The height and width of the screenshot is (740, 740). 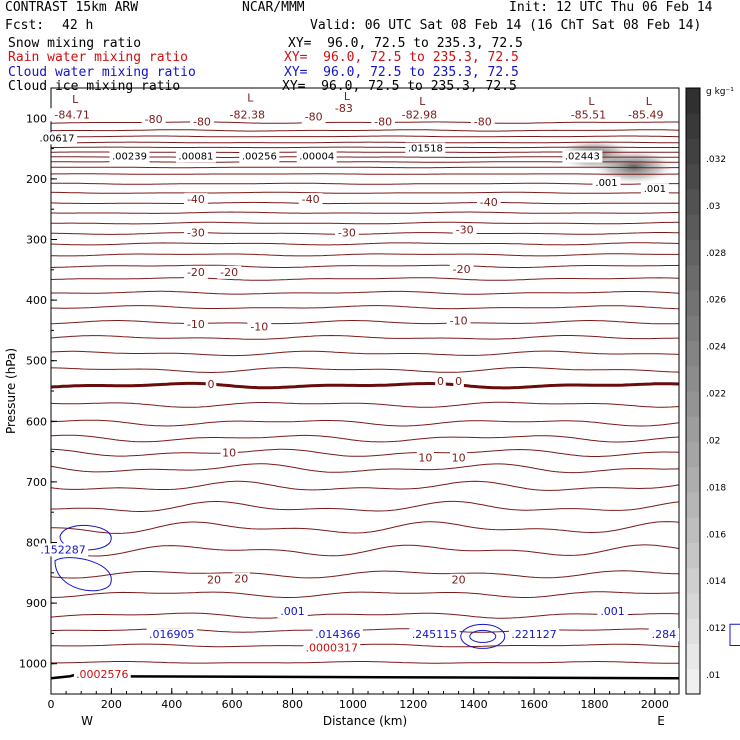 What do you see at coordinates (36, 300) in the screenshot?
I see `y-tick-label: 400` at bounding box center [36, 300].